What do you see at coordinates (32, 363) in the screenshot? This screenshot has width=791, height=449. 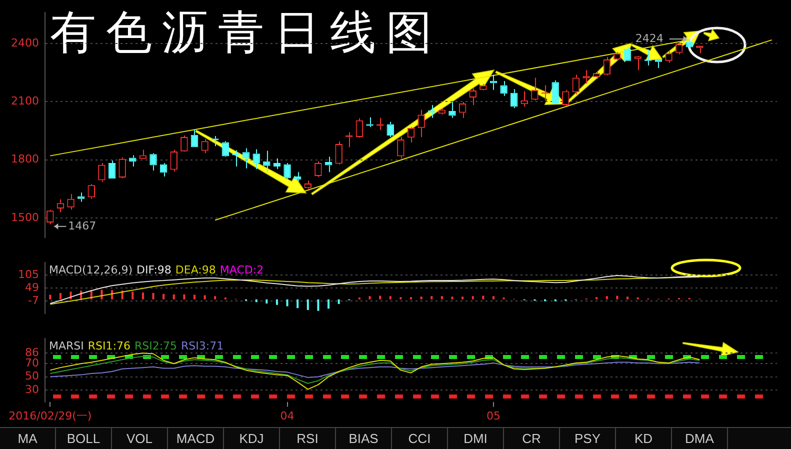 I see `y-tick-label: 70` at bounding box center [32, 363].